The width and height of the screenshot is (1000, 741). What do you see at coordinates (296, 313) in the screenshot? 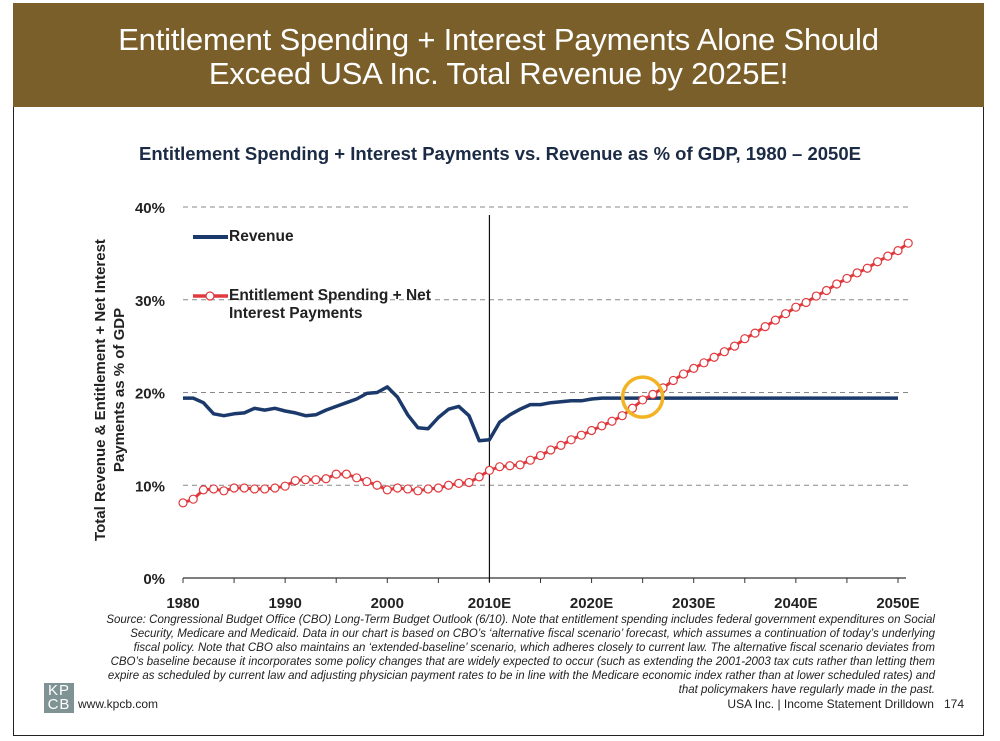
I see `legend-entitlement-line2: Interest Payments` at bounding box center [296, 313].